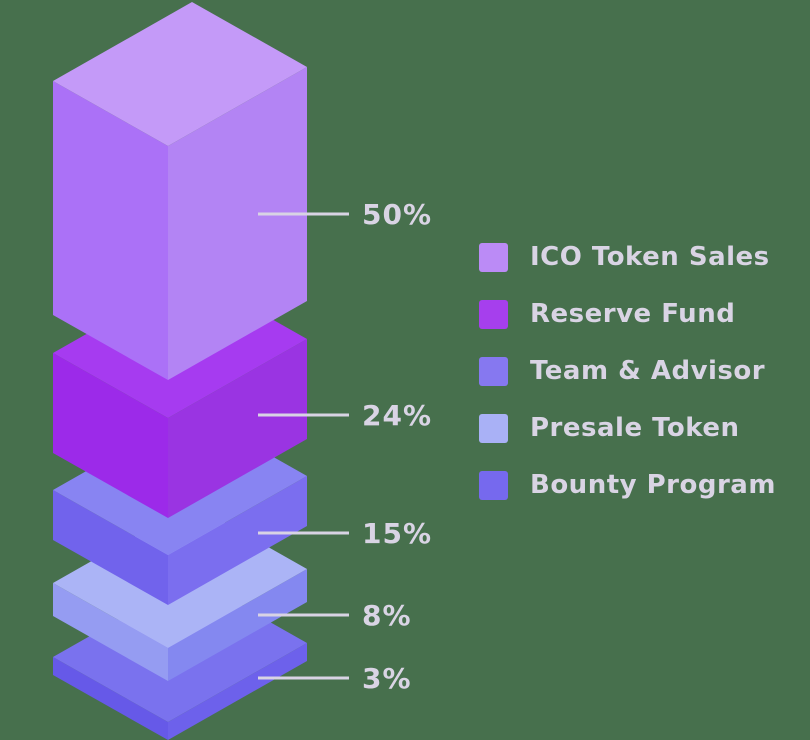 Image resolution: width=810 pixels, height=740 pixels. What do you see at coordinates (180, 74) in the screenshot?
I see `segment-0-top-face` at bounding box center [180, 74].